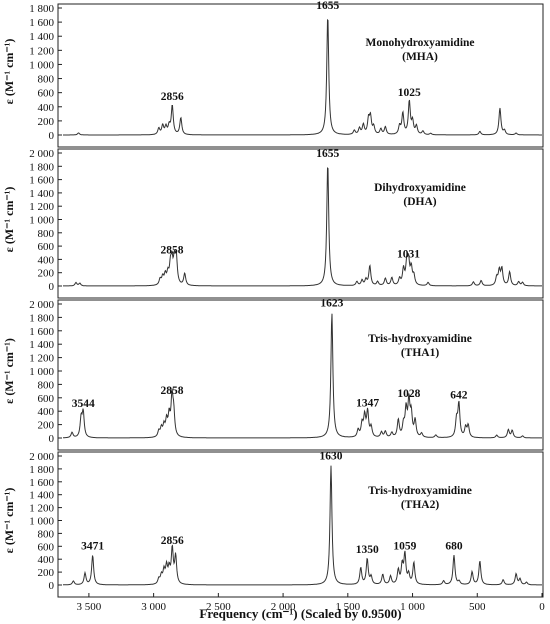  What do you see at coordinates (153, 607) in the screenshot?
I see `x-tick-label: 3 000` at bounding box center [153, 607].